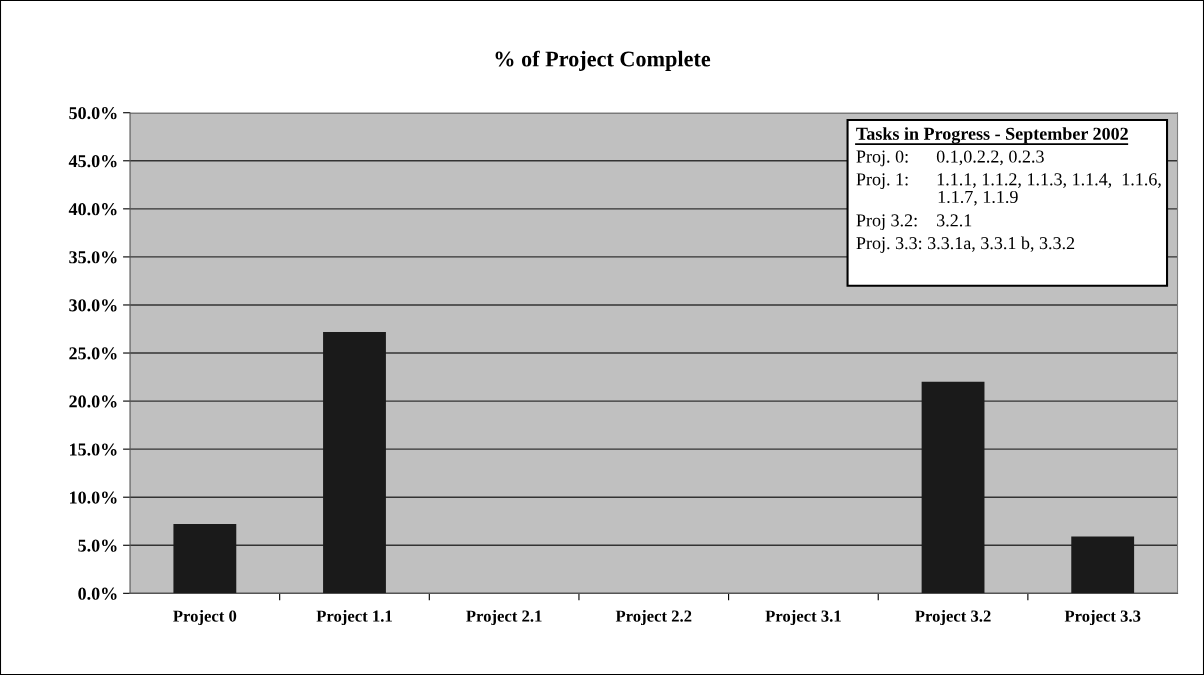  What do you see at coordinates (93, 113) in the screenshot?
I see `y-tick-label: 50.0%` at bounding box center [93, 113].